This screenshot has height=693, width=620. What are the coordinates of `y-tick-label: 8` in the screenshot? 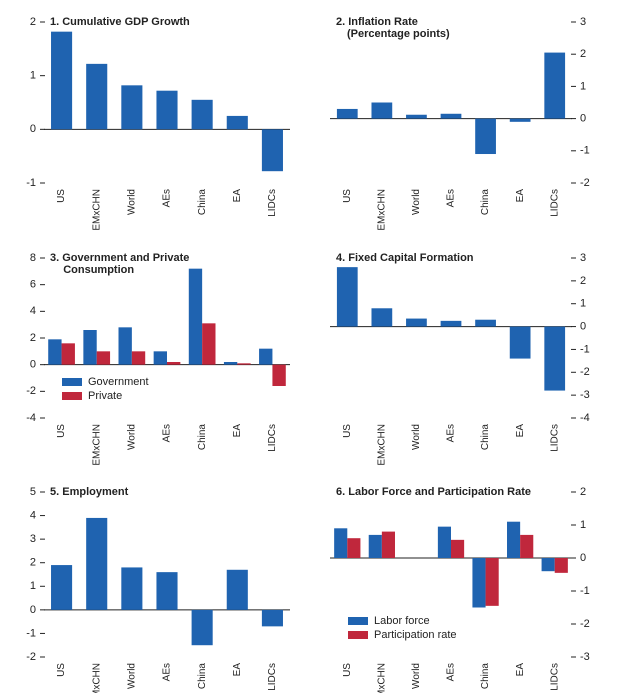 It's located at (33, 258).